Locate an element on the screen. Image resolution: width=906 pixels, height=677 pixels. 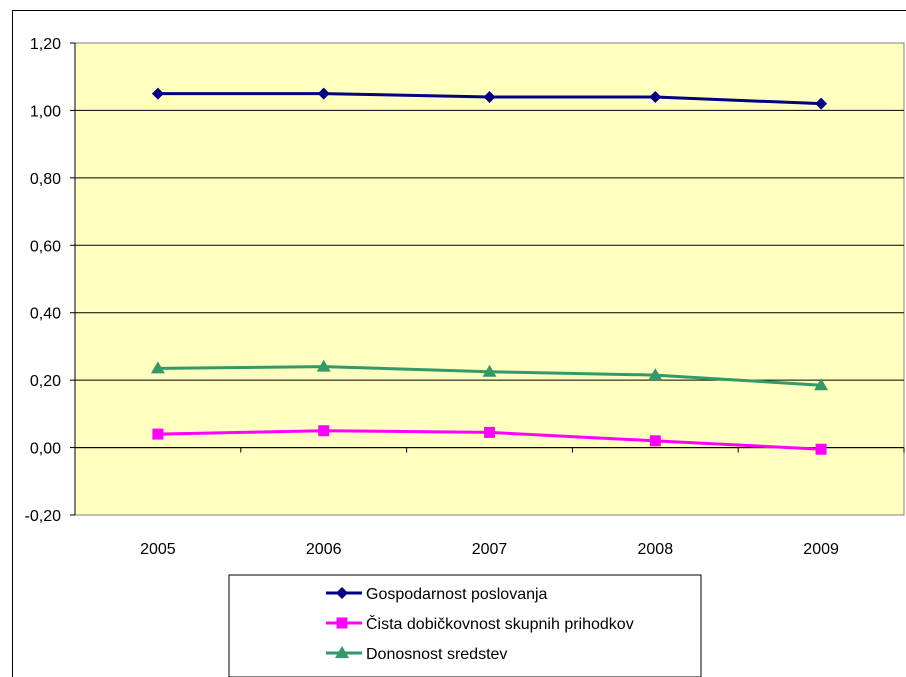
y-tick-label: -0,20 is located at coordinates (43, 516).